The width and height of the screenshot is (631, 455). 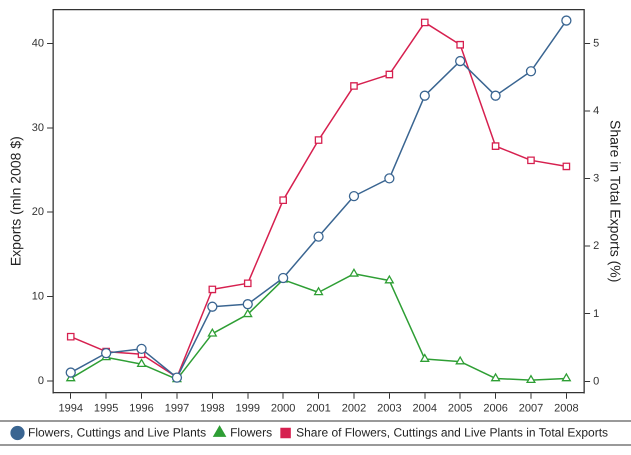 What do you see at coordinates (15, 201) in the screenshot?
I see `y-axis-title: Exports (mln 2008 $)` at bounding box center [15, 201].